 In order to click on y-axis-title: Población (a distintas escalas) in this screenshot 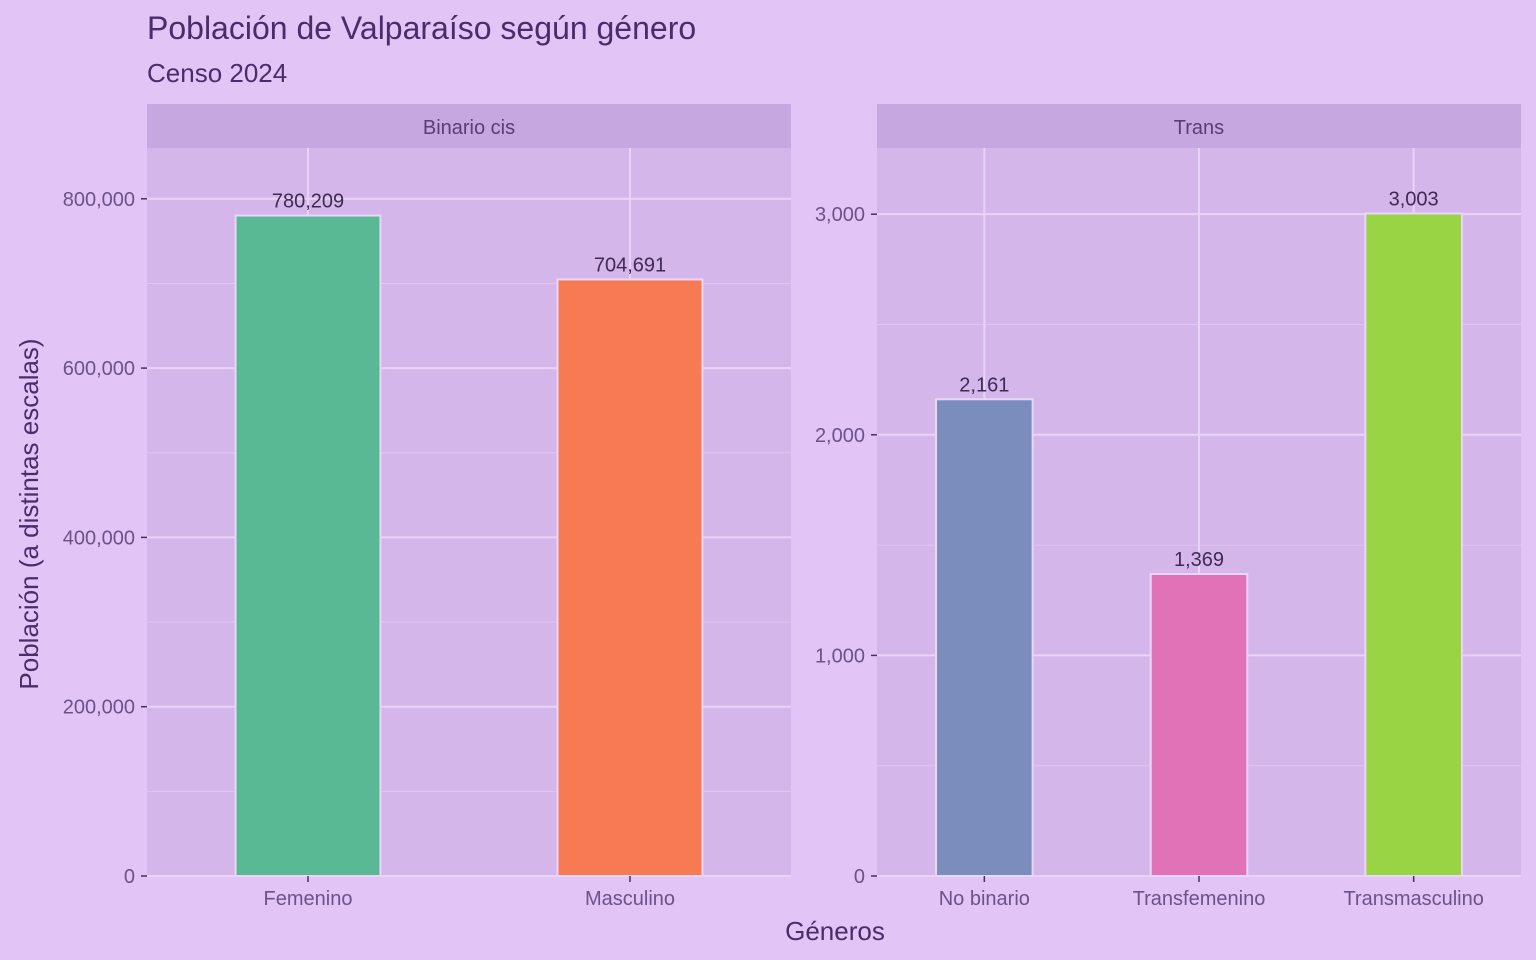, I will do `click(29, 513)`.